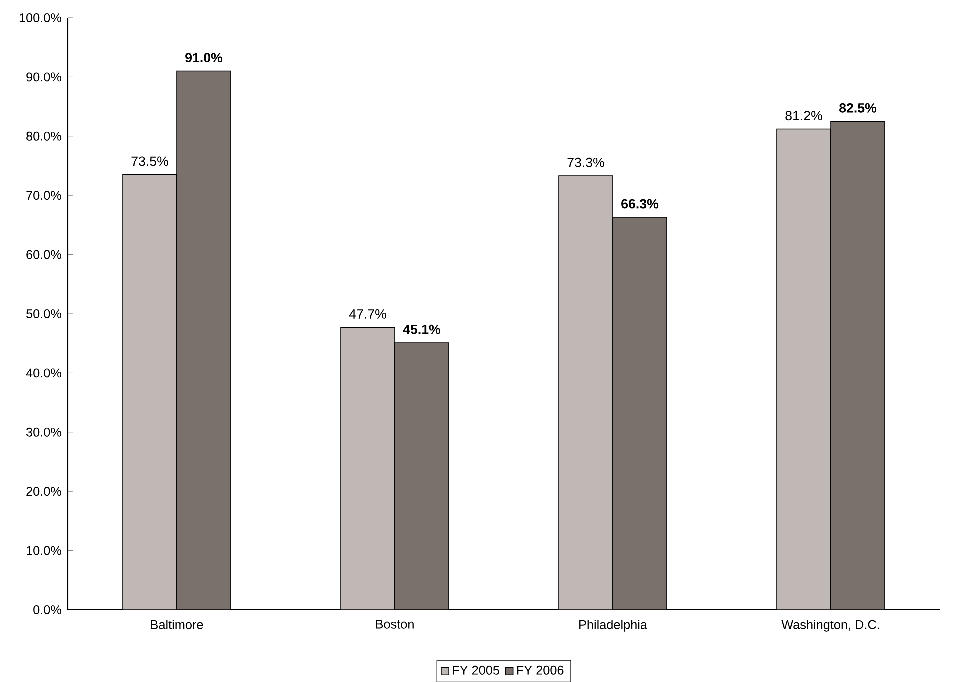 This screenshot has width=970, height=682. Describe the element at coordinates (614, 626) in the screenshot. I see `x-tick-label: Philadelphia` at that location.